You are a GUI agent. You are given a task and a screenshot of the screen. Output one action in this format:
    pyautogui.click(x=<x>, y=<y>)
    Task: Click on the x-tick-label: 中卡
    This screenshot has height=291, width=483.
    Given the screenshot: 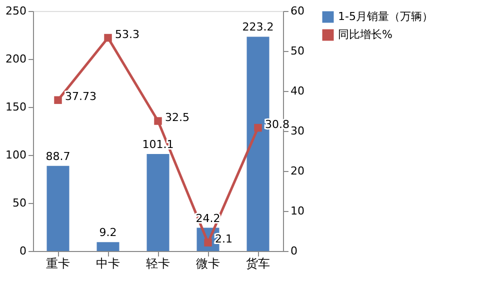 What is the action you would take?
    pyautogui.click(x=108, y=263)
    